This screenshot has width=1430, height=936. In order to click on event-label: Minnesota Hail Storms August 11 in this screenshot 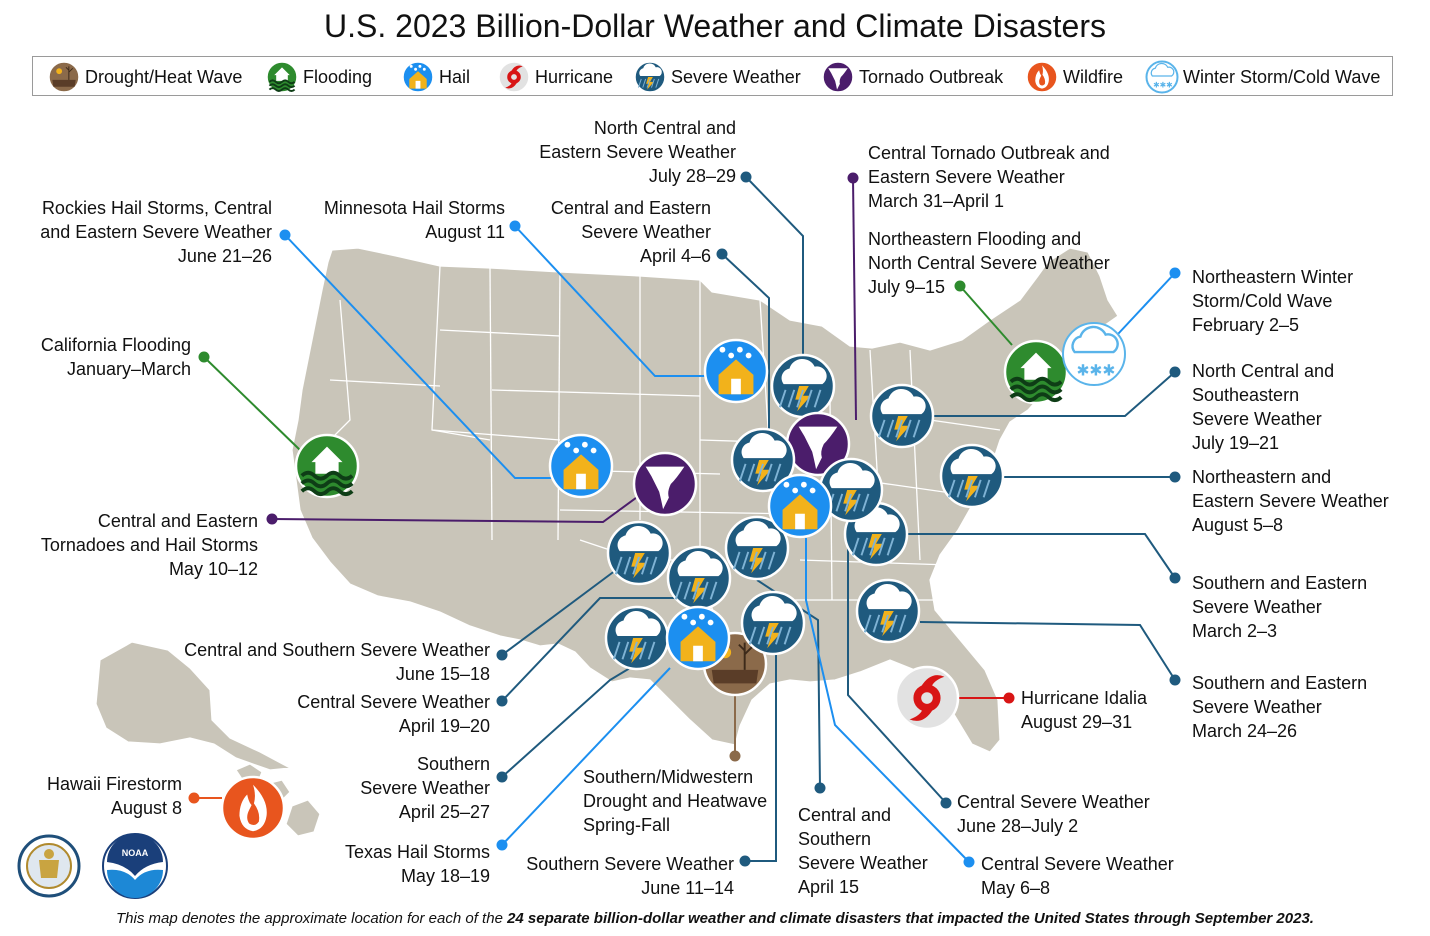, I will do `click(414, 220)`.